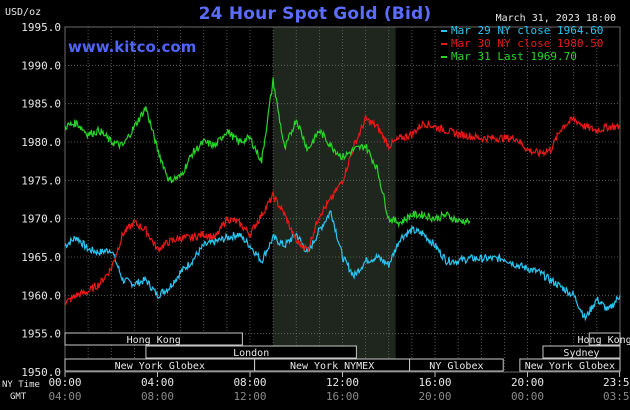  Describe the element at coordinates (157, 396) in the screenshot. I see `x-tick-label-gmt: 08:00` at that location.